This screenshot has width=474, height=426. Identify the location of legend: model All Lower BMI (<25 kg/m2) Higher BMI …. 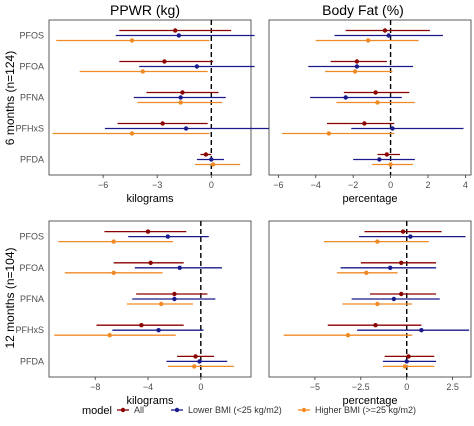
(249, 411).